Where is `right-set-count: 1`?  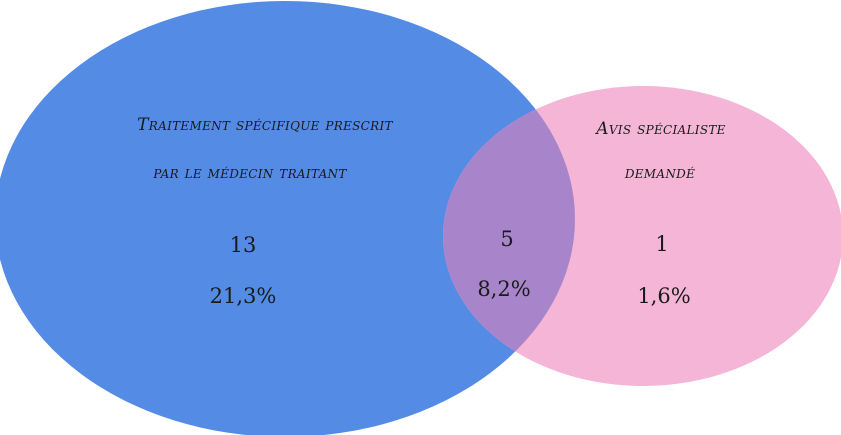 right-set-count: 1 is located at coordinates (661, 244).